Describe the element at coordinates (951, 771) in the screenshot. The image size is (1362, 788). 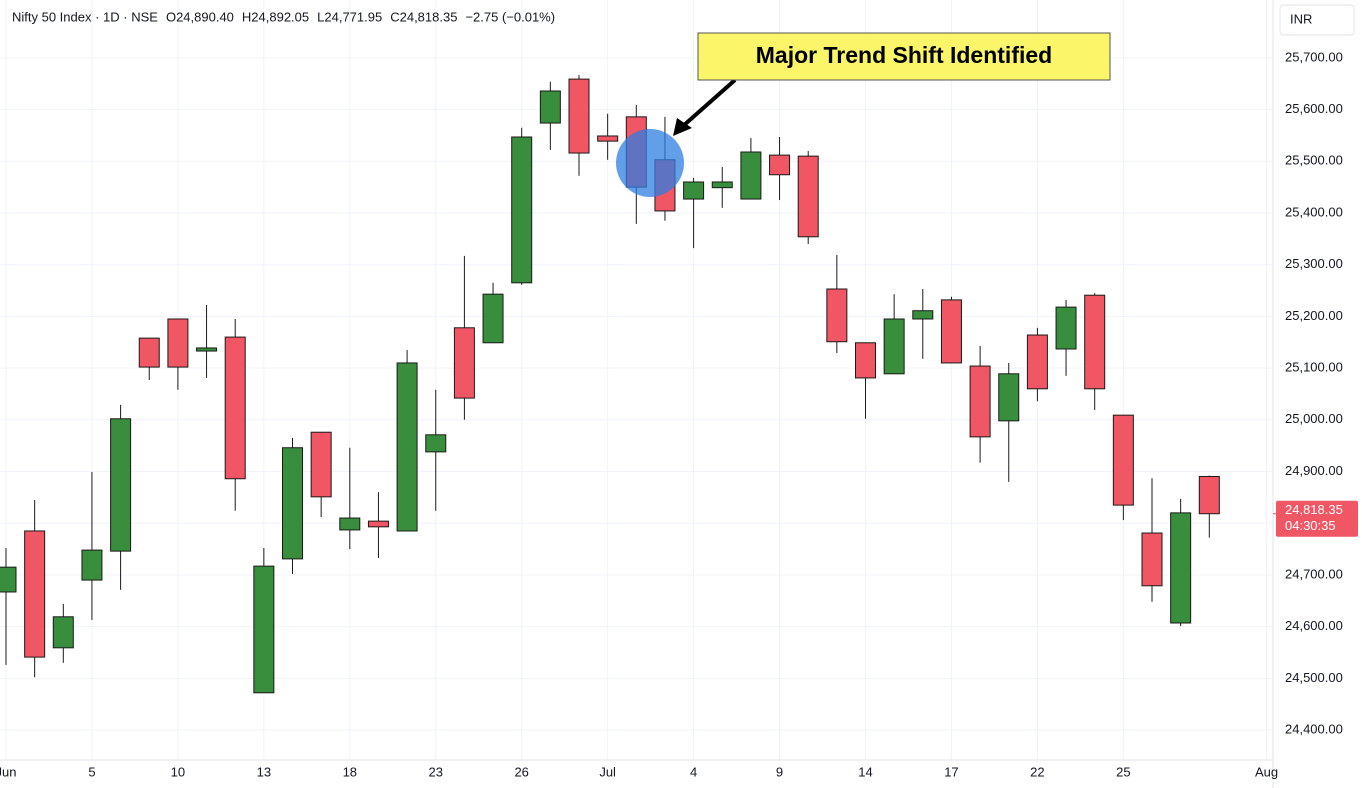
I see `x-tick-label: 17` at that location.